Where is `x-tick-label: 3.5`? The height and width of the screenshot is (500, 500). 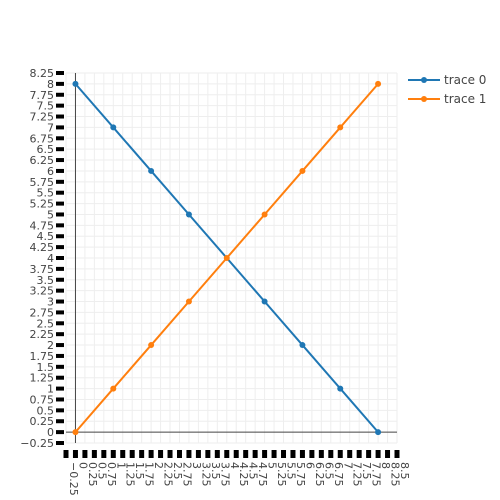 x-tick-label: 3.5 is located at coordinates (215, 471).